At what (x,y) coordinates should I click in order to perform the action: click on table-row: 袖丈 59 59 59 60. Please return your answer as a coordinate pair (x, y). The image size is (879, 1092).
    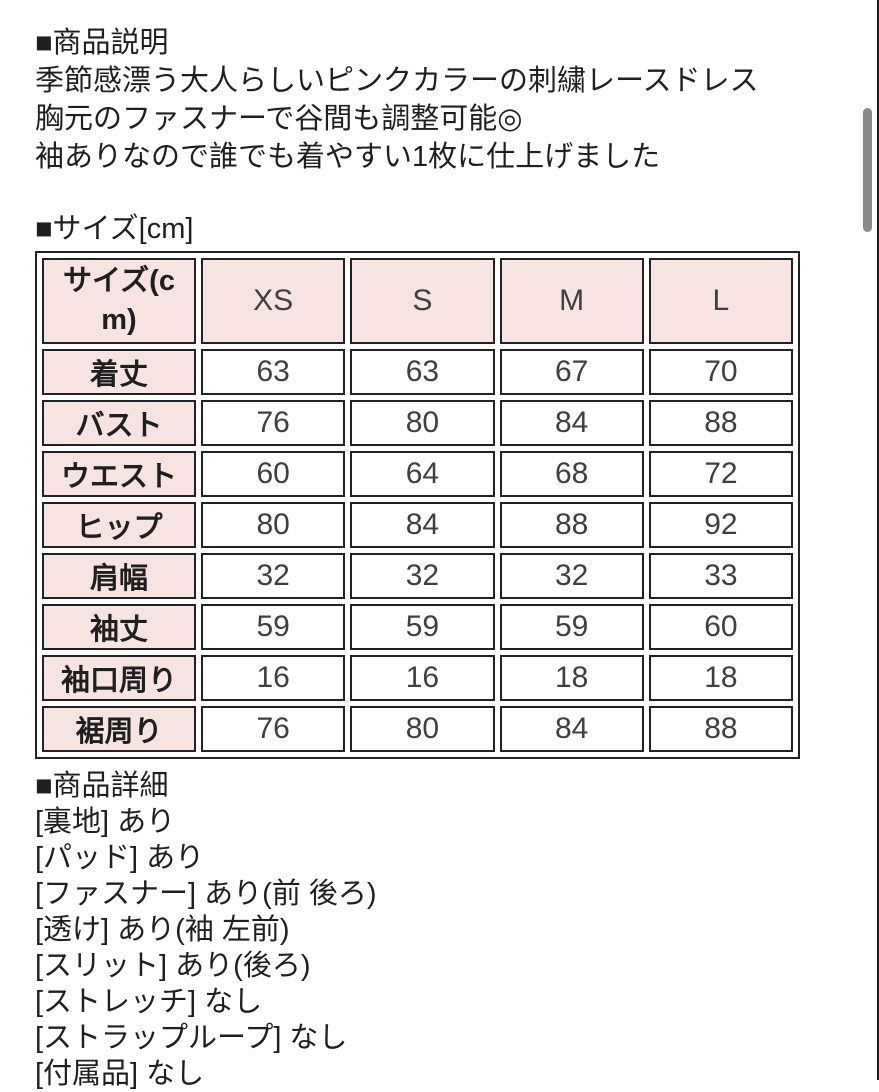
    Looking at the image, I should click on (417, 627).